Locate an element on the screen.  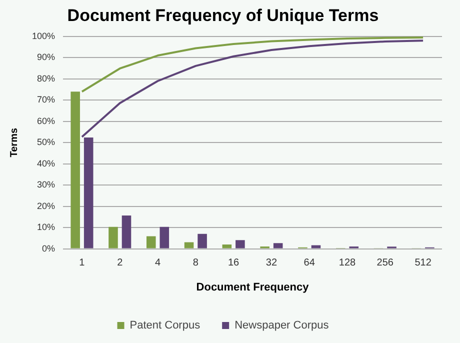
x-tick-label: 64 is located at coordinates (310, 263).